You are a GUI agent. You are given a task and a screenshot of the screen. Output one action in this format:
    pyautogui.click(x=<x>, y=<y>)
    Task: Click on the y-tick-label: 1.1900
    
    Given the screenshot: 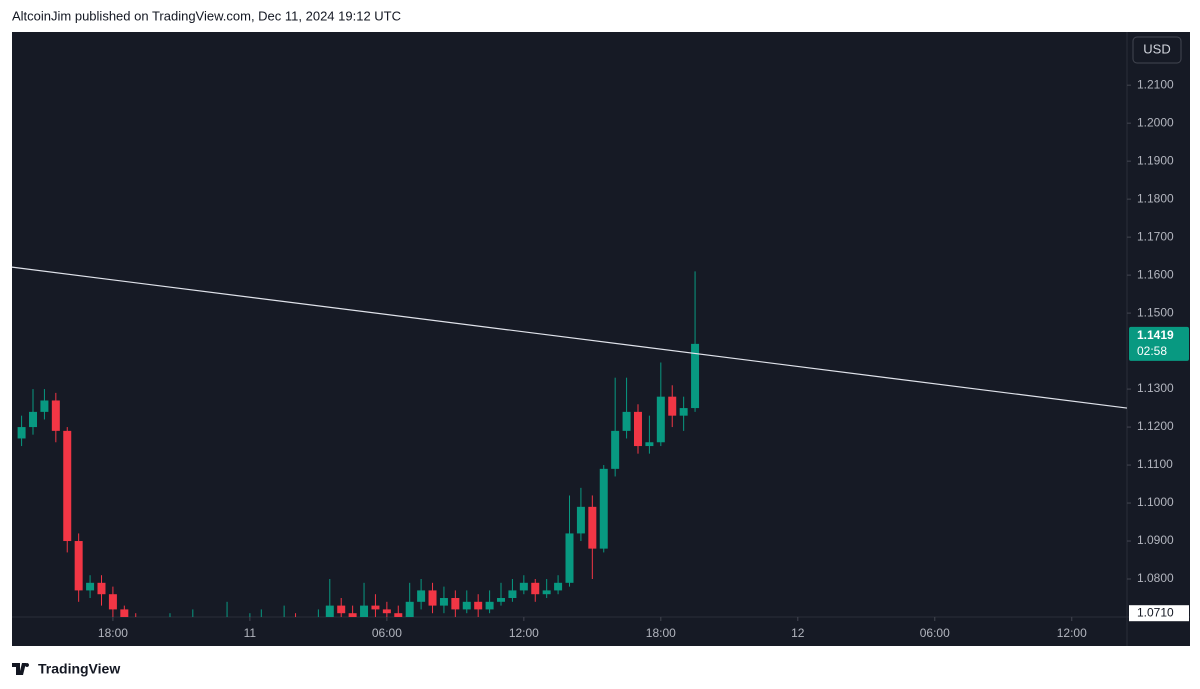 What is the action you would take?
    pyautogui.click(x=1155, y=160)
    